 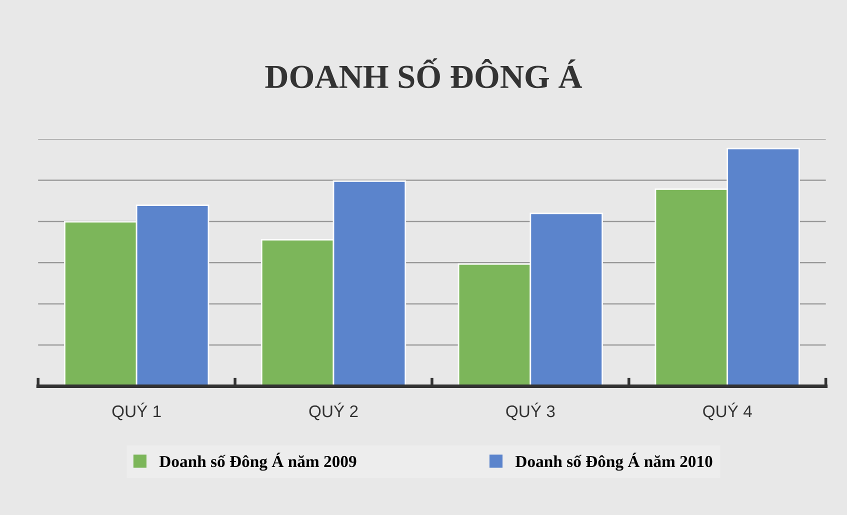 I want to click on legend-label: Doanh số Đông Á năm 2010, so click(x=613, y=461).